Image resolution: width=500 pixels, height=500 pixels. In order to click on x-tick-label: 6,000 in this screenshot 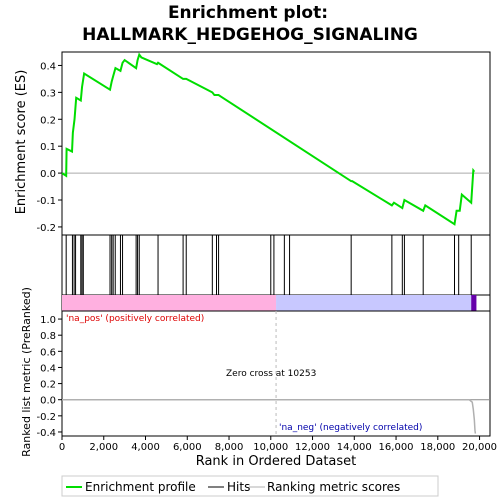, I will do `click(187, 447)`.